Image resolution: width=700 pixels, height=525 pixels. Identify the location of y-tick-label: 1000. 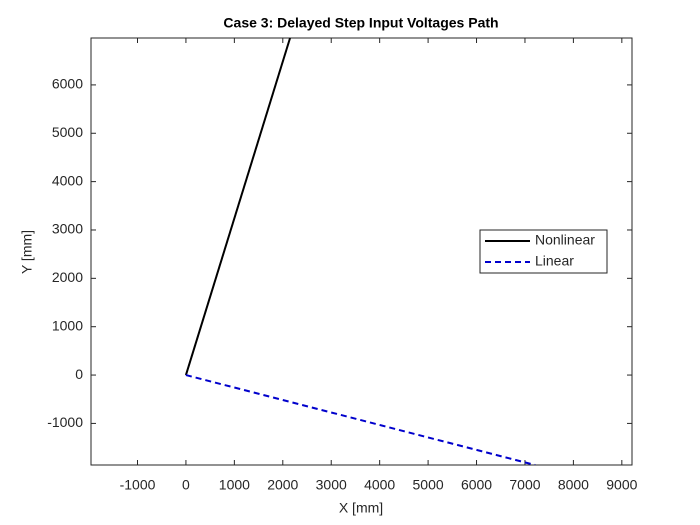
(67, 325).